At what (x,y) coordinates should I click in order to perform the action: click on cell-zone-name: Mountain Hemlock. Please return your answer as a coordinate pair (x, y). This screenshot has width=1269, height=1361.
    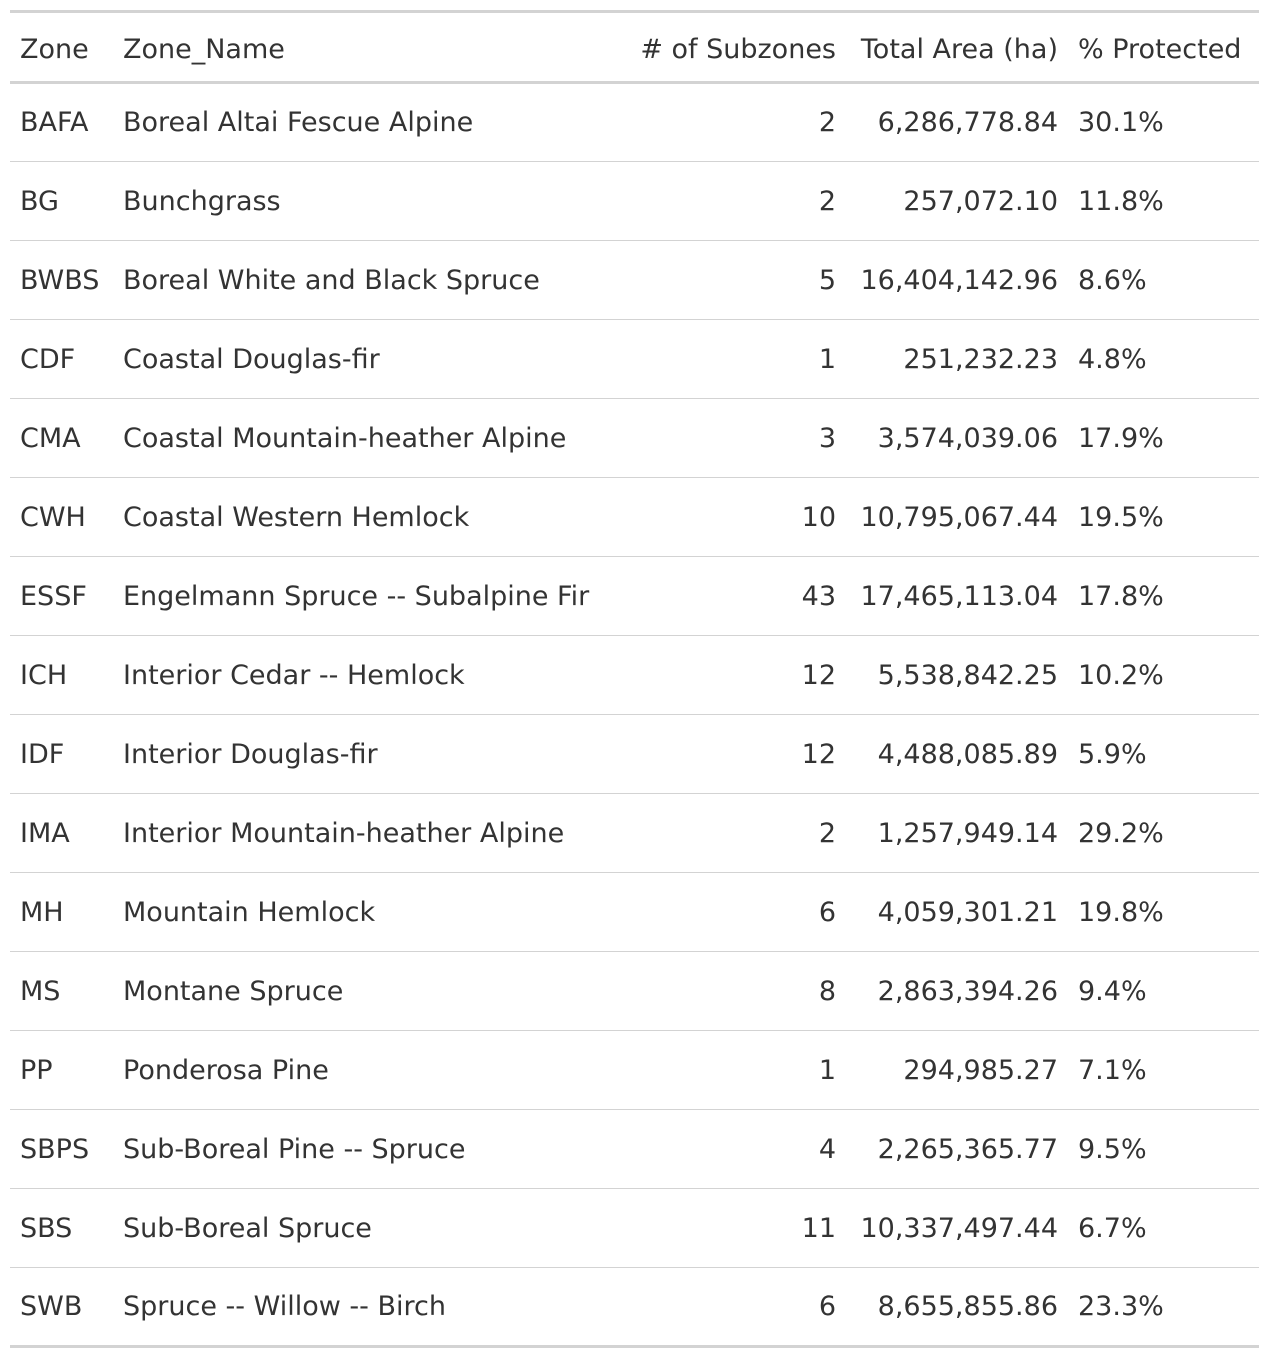
    Looking at the image, I should click on (368, 912).